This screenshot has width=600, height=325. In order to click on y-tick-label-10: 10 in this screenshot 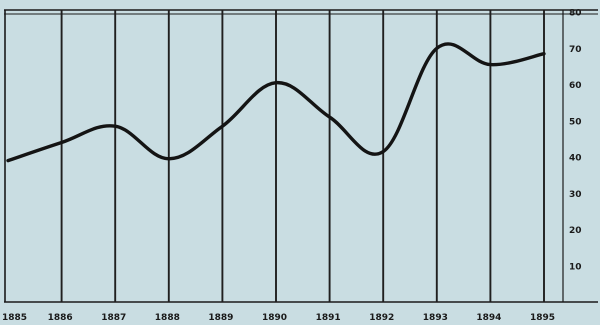, I will do `click(575, 267)`.